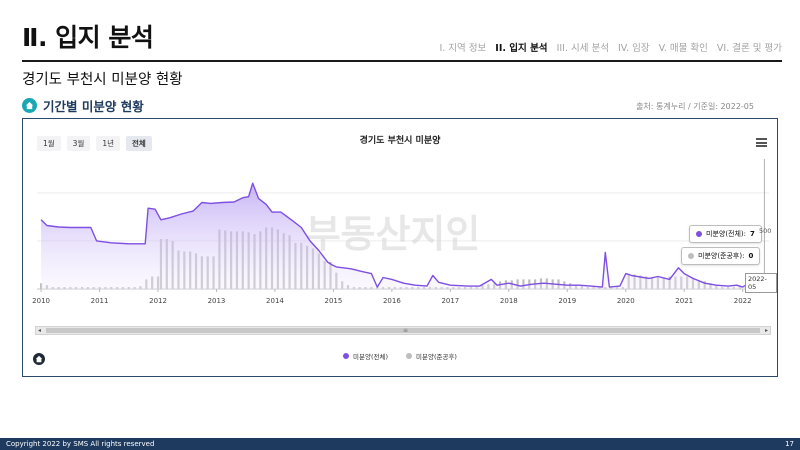 This screenshot has height=450, width=800. I want to click on range-button-3m: 3월, so click(78, 143).